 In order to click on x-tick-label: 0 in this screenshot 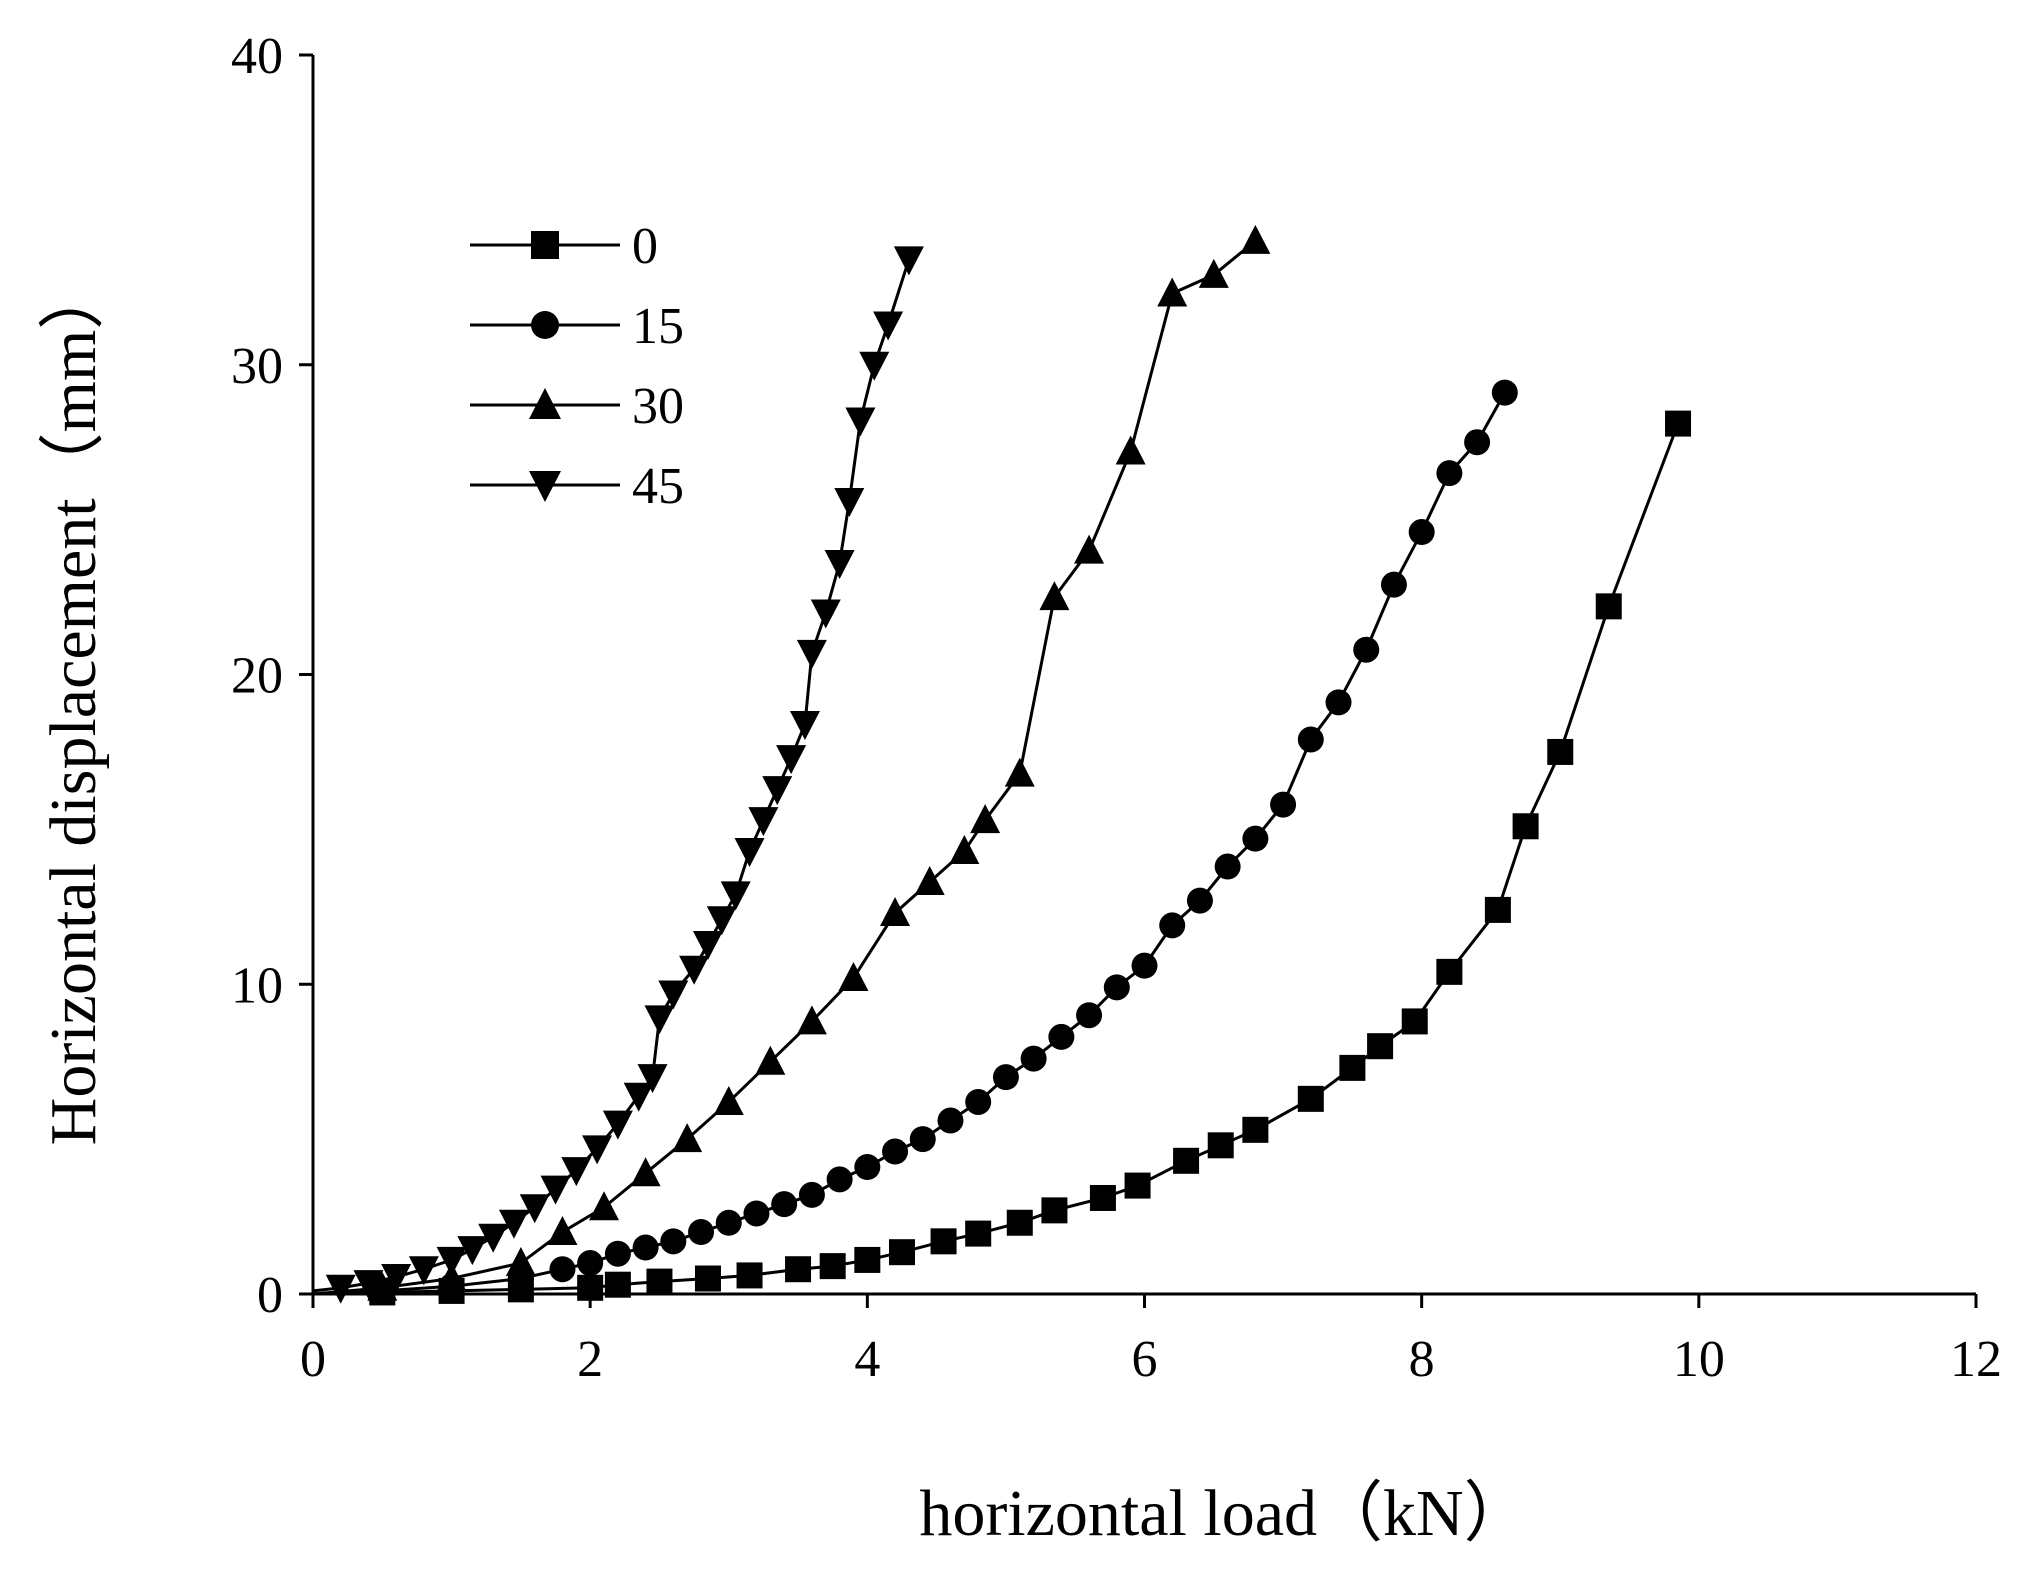, I will do `click(313, 1359)`.